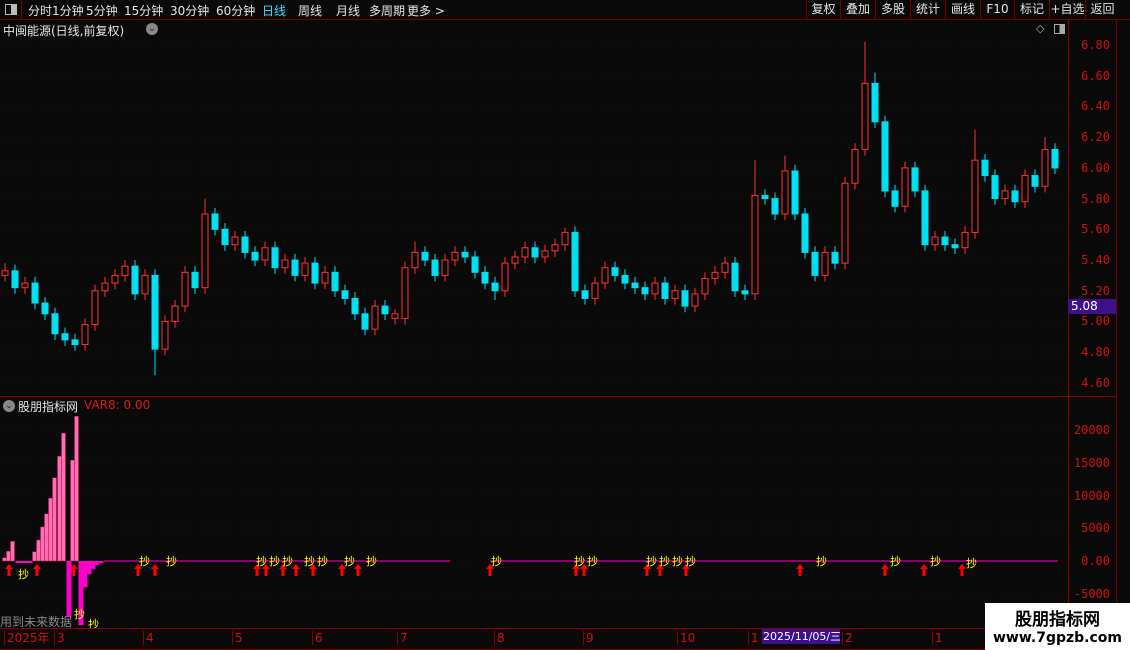 The image size is (1130, 650). Describe the element at coordinates (1095, 260) in the screenshot. I see `price-tick: 5.40` at that location.